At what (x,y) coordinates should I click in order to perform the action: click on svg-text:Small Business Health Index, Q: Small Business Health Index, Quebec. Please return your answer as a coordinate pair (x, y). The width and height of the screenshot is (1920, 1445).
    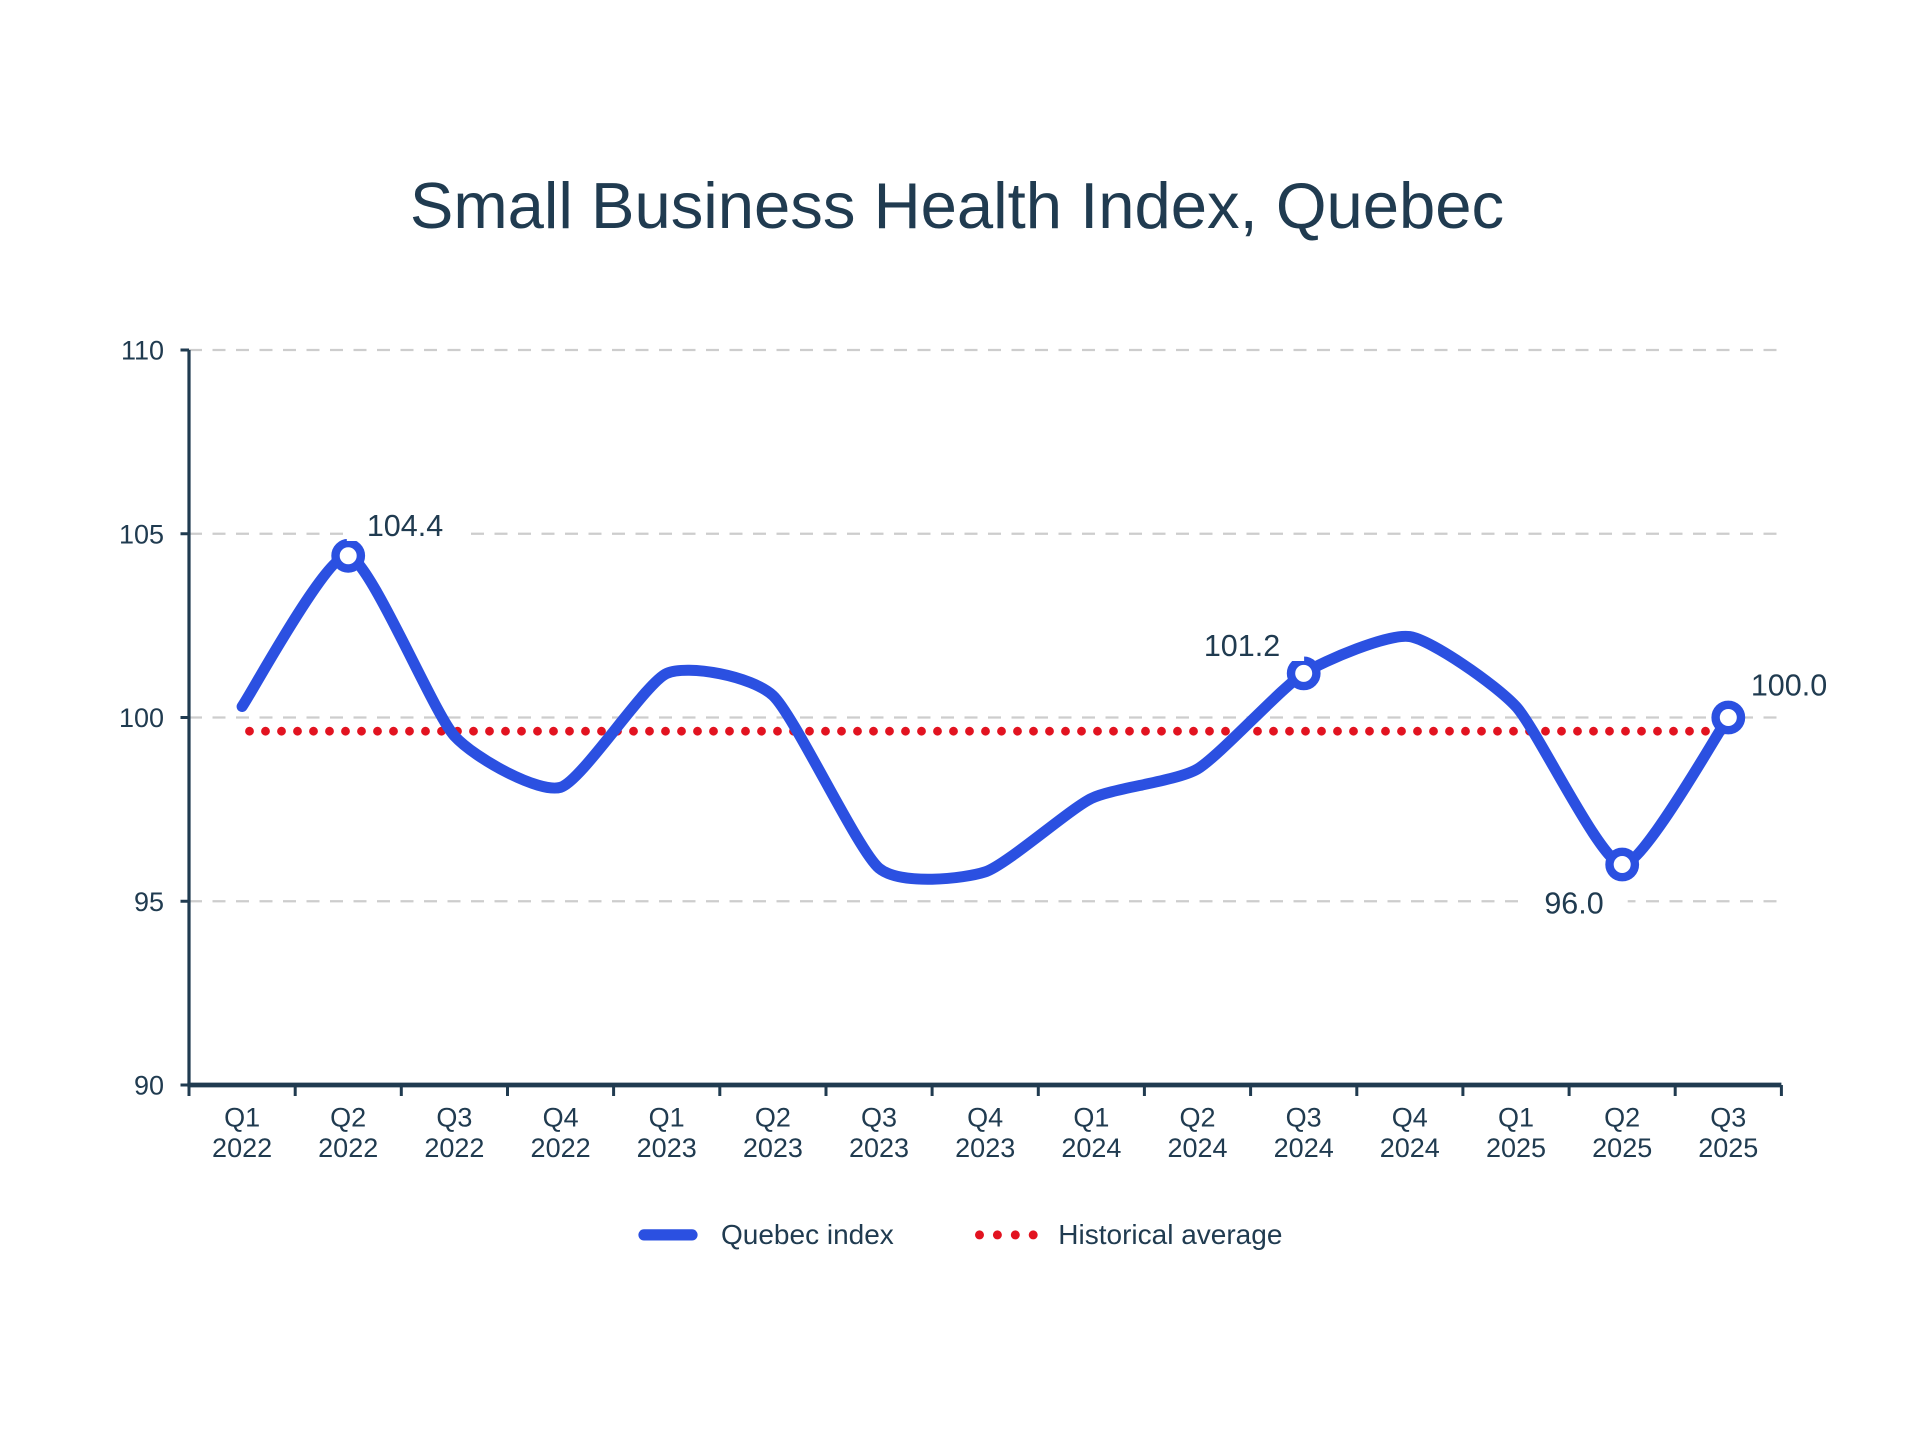
    Looking at the image, I should click on (957, 205).